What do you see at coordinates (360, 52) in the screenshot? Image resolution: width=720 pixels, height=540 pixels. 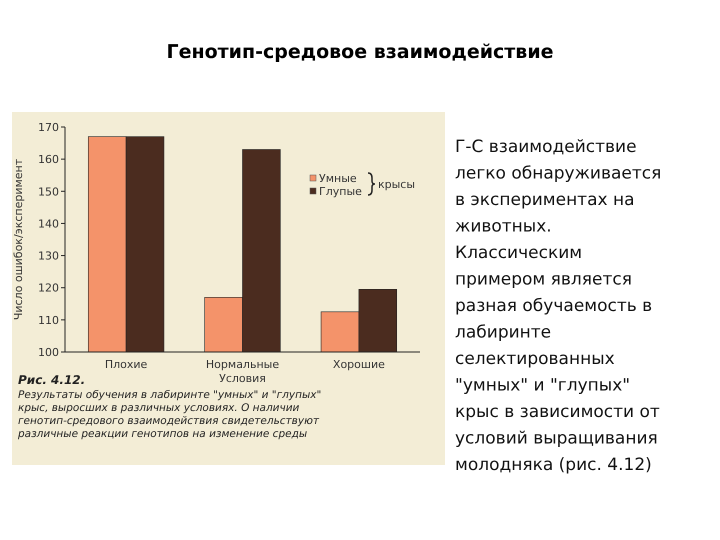 I see `chart-title: Генотип-средовое взаимодействие` at bounding box center [360, 52].